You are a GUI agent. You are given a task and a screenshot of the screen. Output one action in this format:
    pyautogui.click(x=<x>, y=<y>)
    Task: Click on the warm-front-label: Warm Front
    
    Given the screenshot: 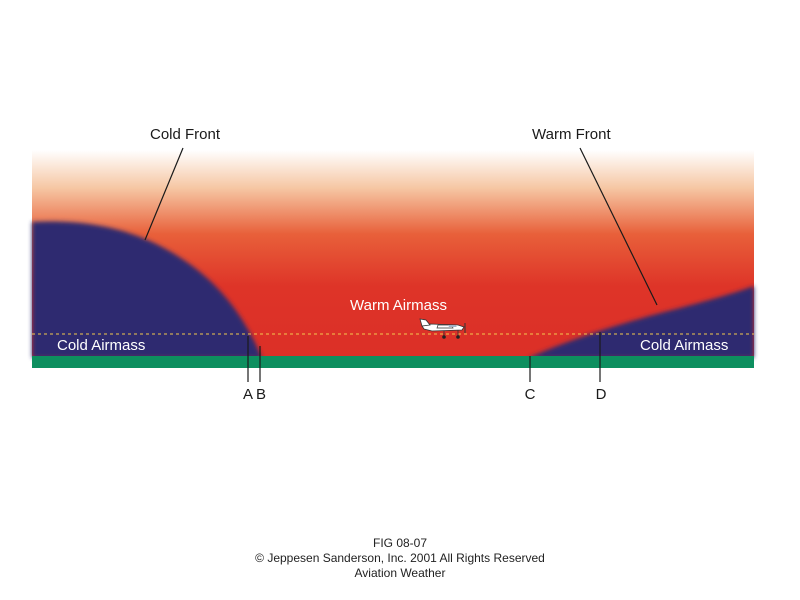 What is the action you would take?
    pyautogui.click(x=571, y=134)
    